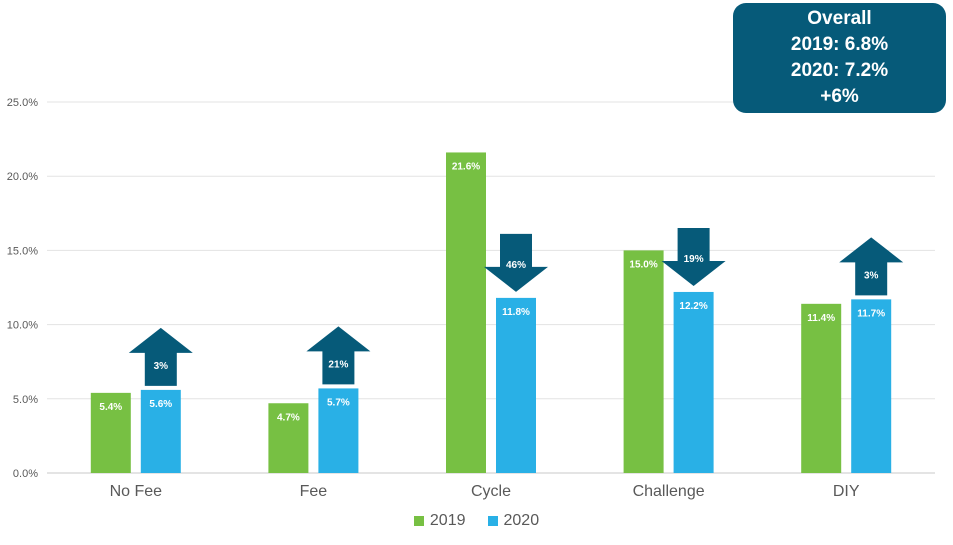  I want to click on overall-summary-box: Overall 2019: 6.8% 2020: 7.2% +6%, so click(839, 58).